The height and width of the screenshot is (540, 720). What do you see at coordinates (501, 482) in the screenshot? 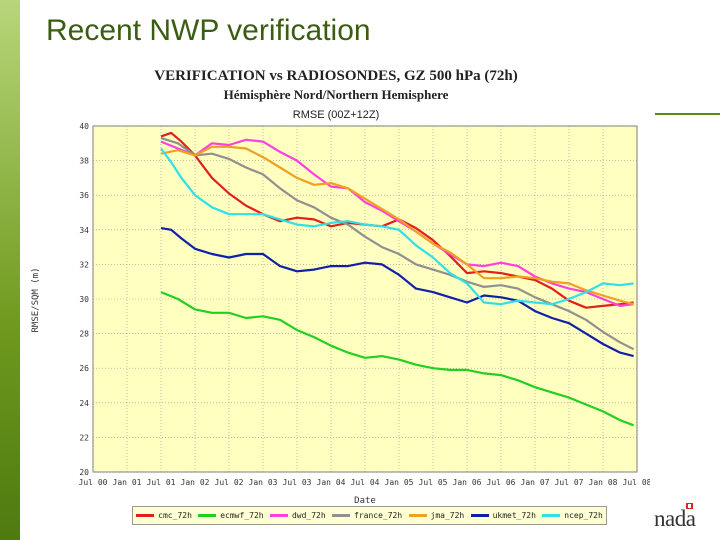
I see `x-tick-label: Jul 06` at bounding box center [501, 482].